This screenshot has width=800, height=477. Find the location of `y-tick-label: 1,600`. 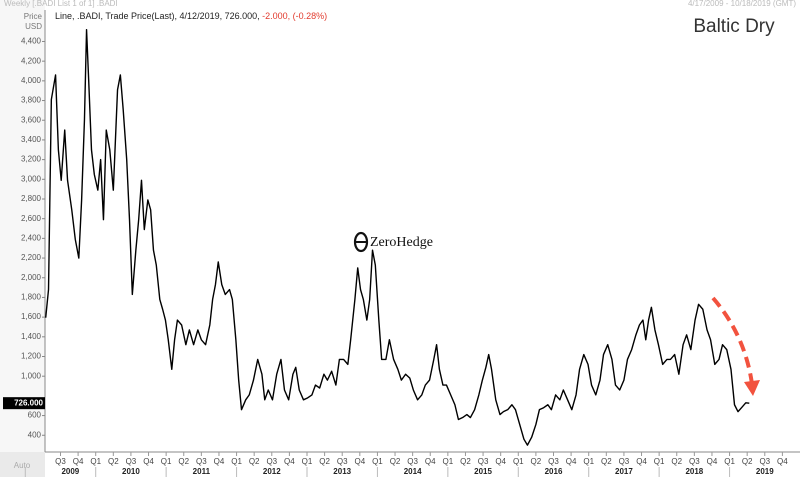

y-tick-label: 1,600 is located at coordinates (31, 316).